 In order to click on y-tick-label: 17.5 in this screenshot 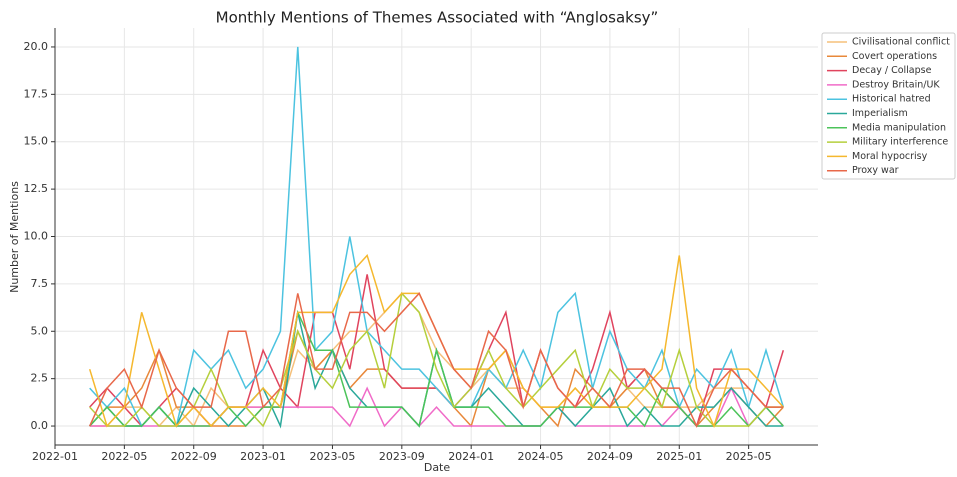, I will do `click(36, 93)`.